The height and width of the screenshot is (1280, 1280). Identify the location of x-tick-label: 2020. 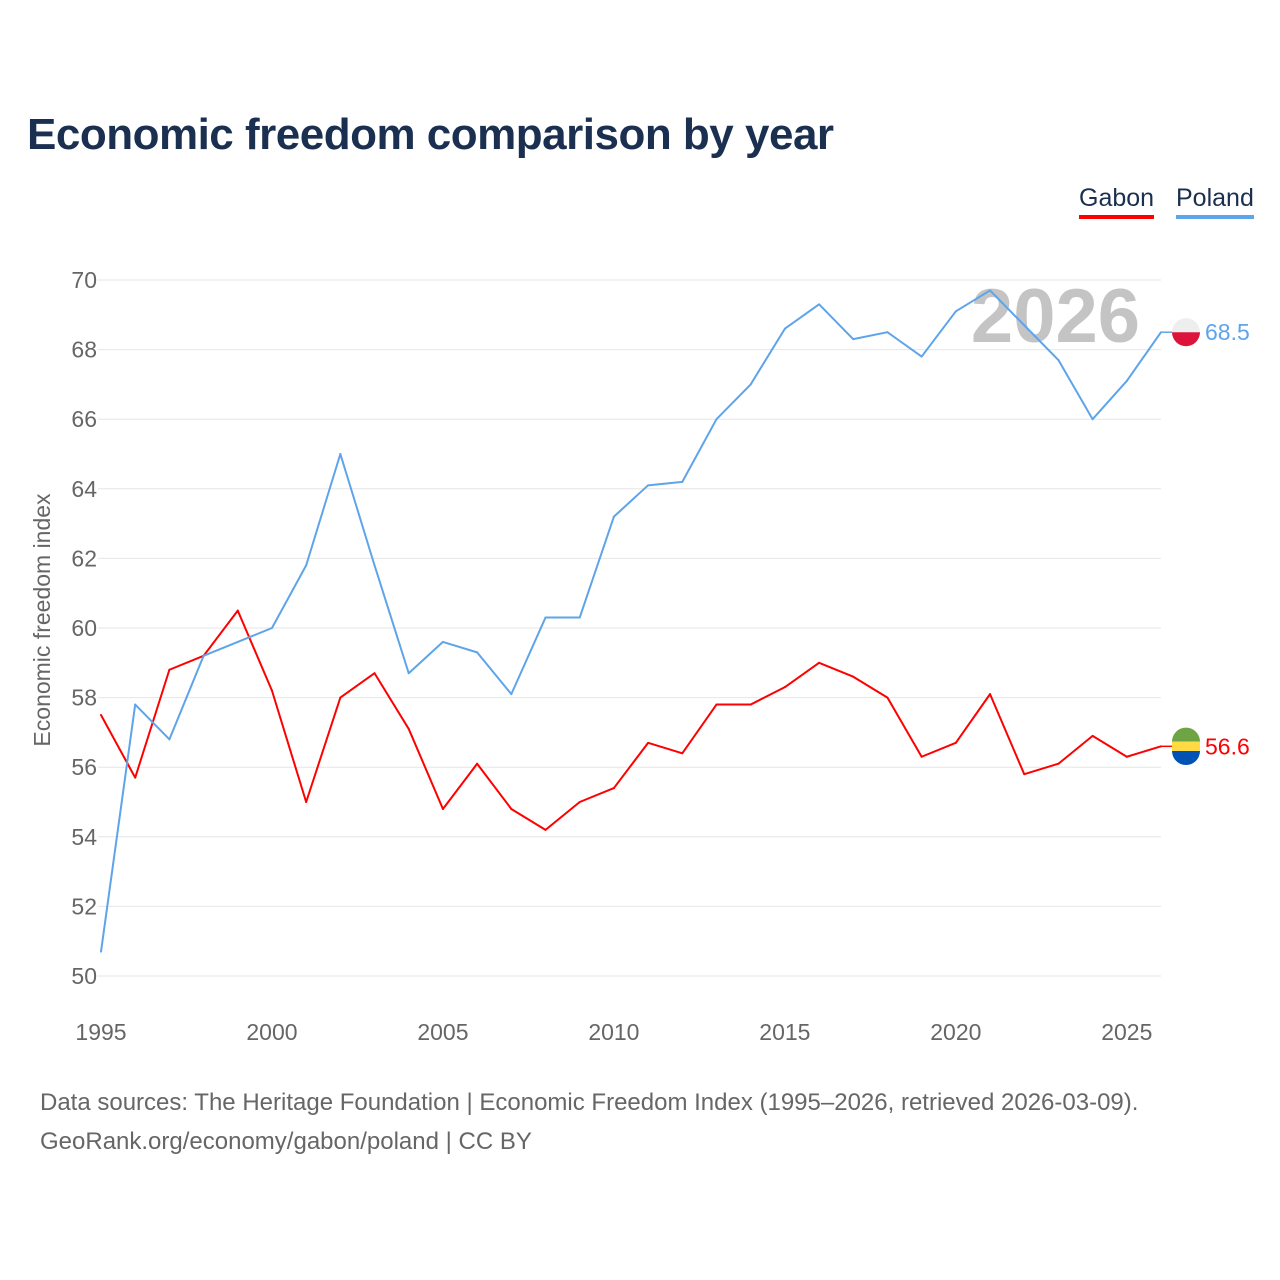
(955, 1032).